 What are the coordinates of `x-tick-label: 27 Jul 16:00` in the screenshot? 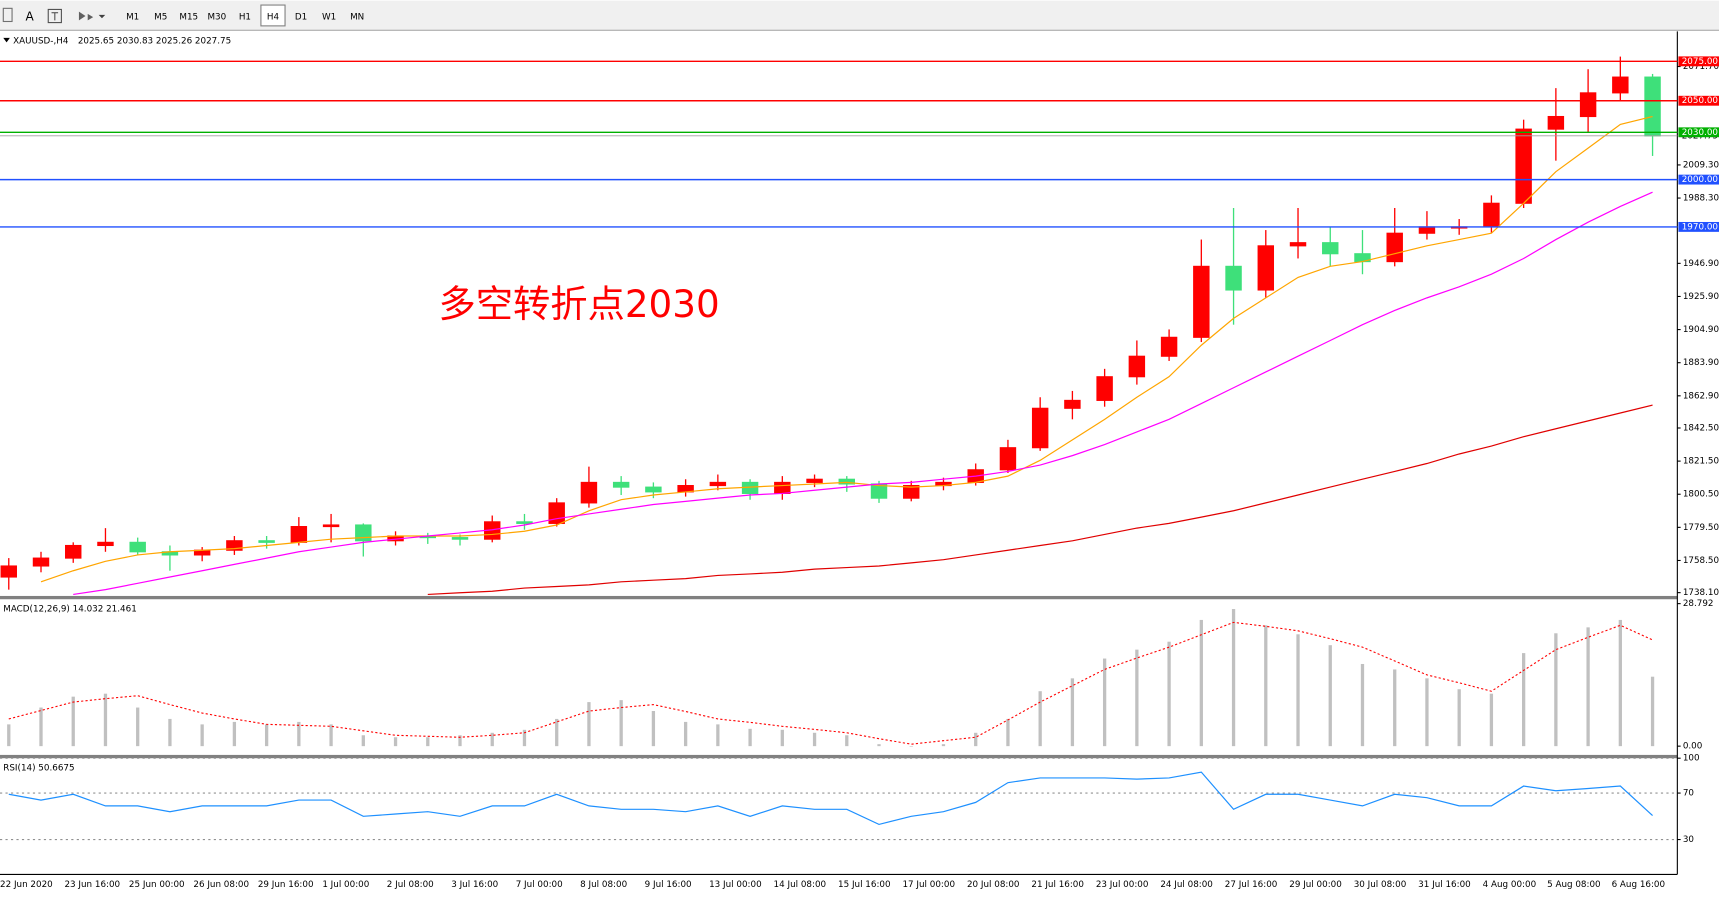 It's located at (1251, 885).